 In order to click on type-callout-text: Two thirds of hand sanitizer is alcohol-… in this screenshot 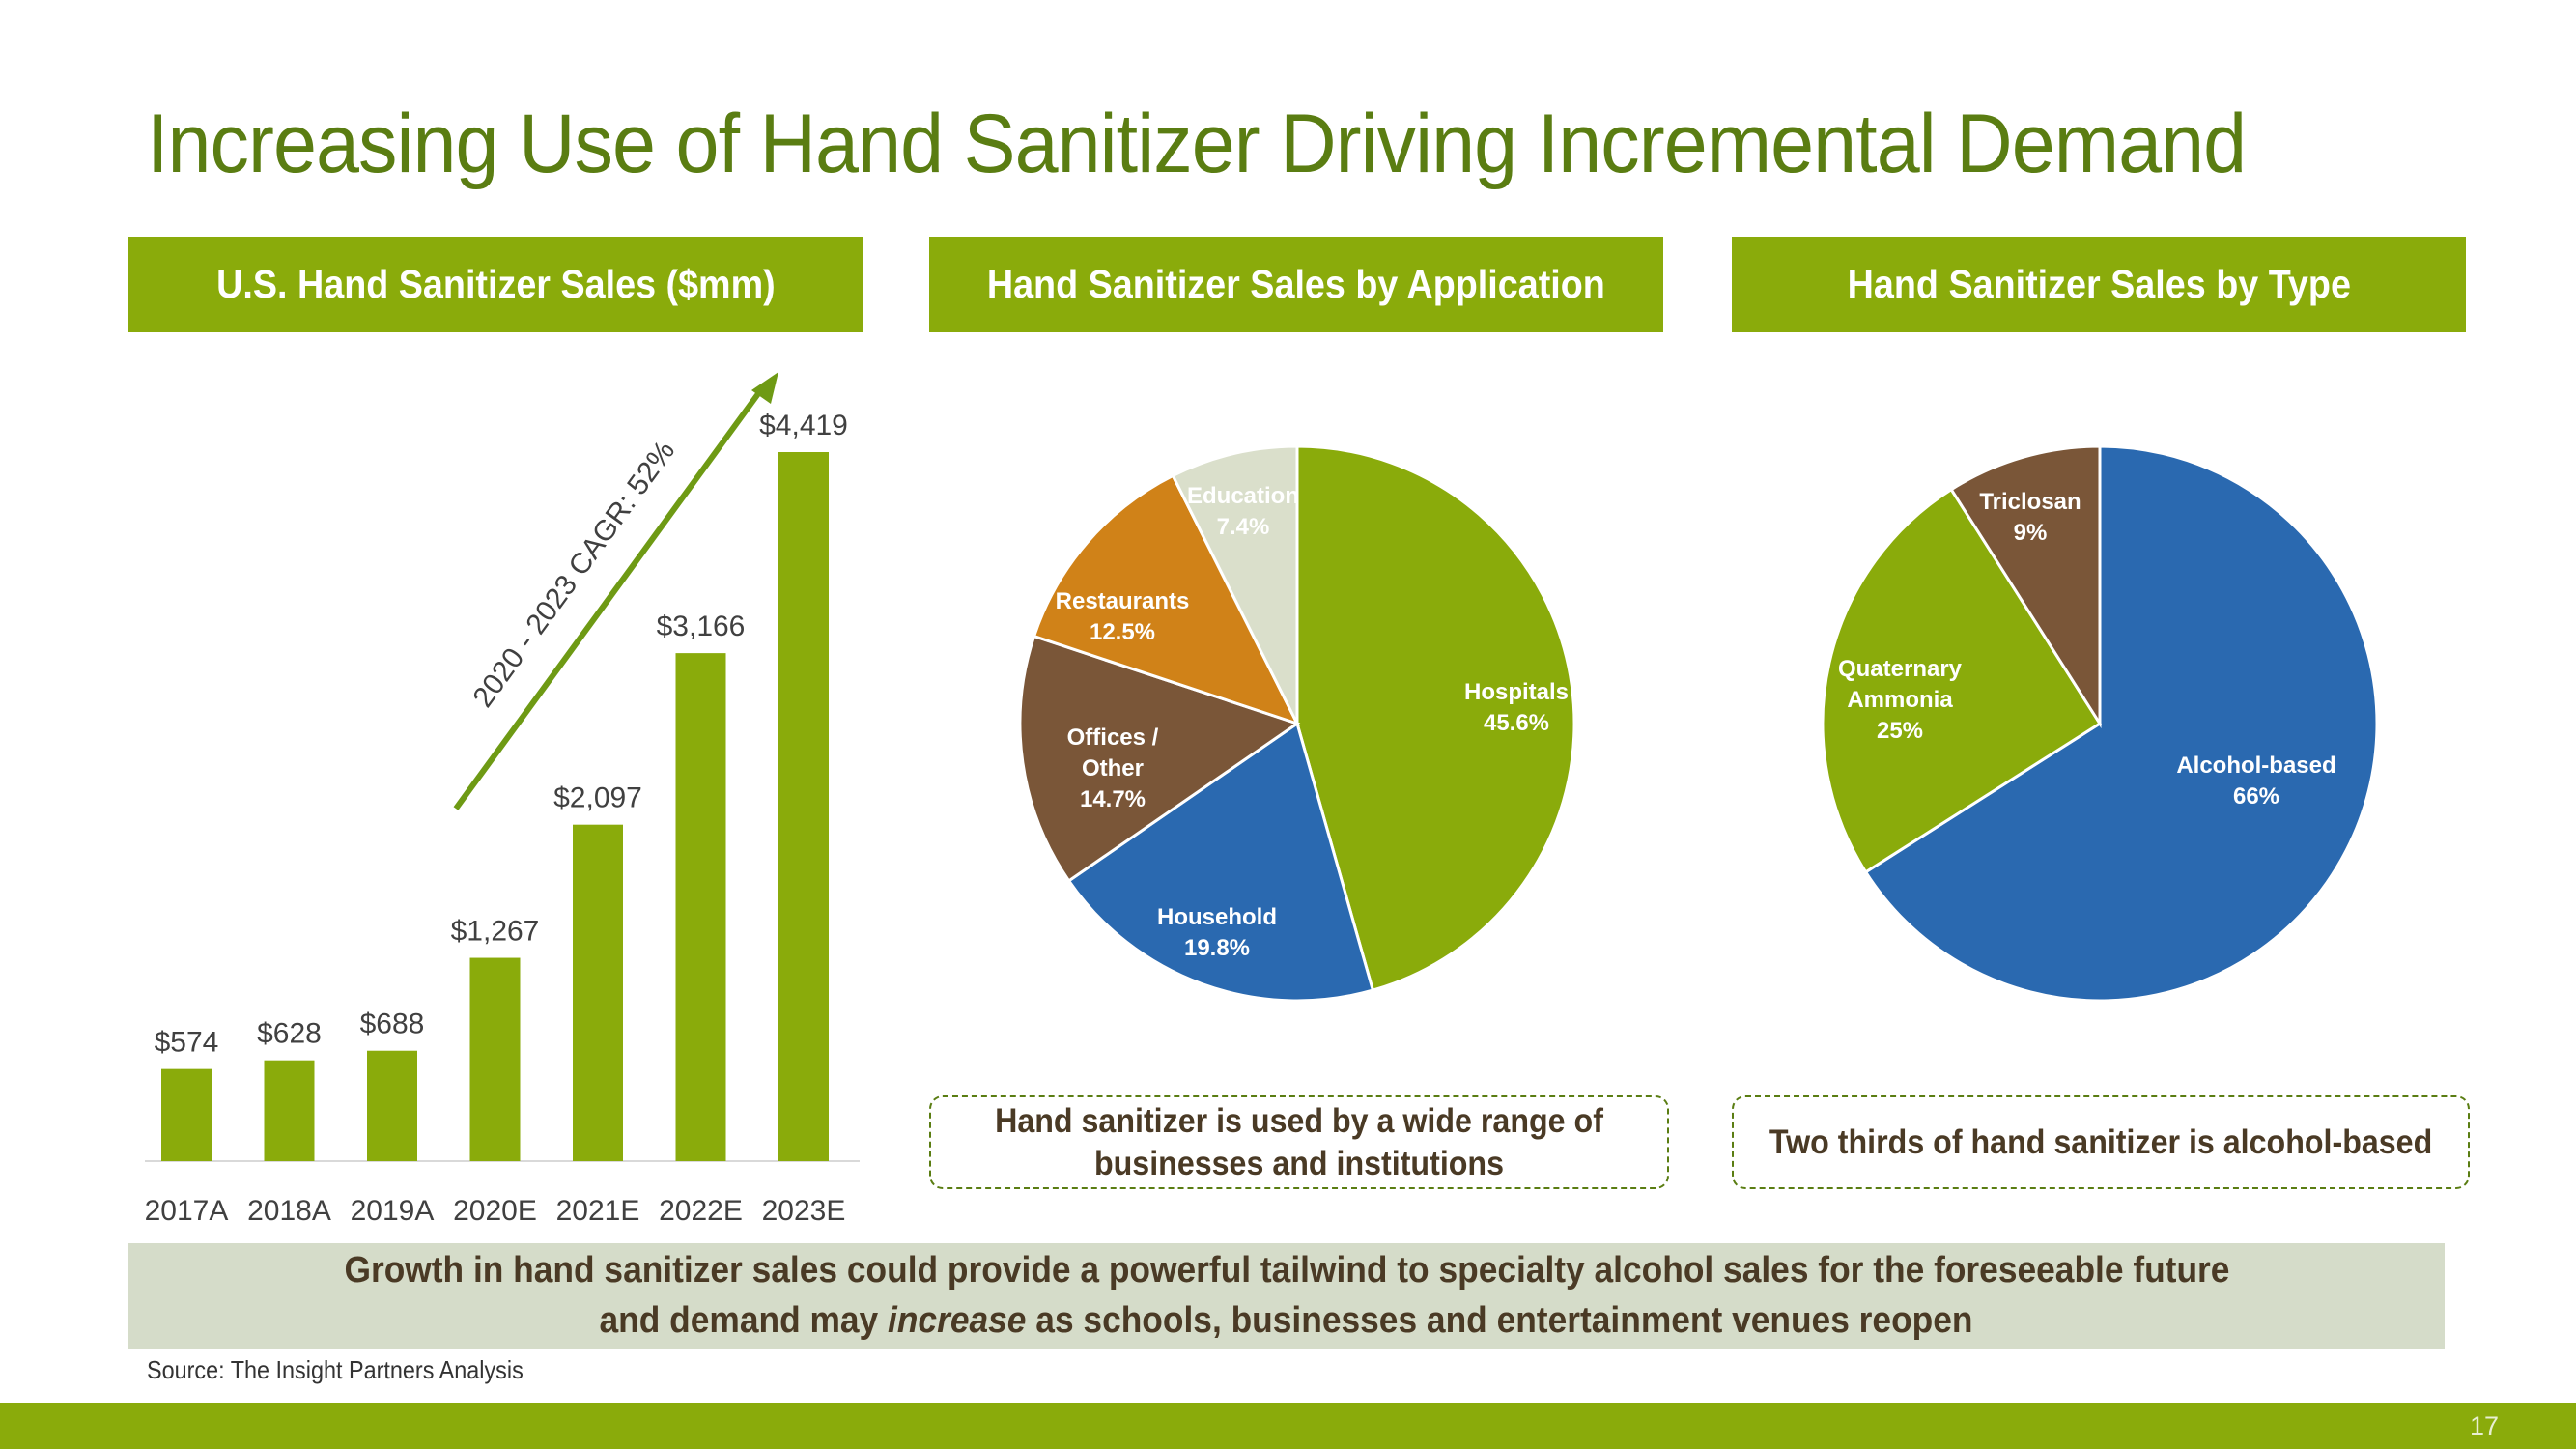, I will do `click(2101, 1141)`.